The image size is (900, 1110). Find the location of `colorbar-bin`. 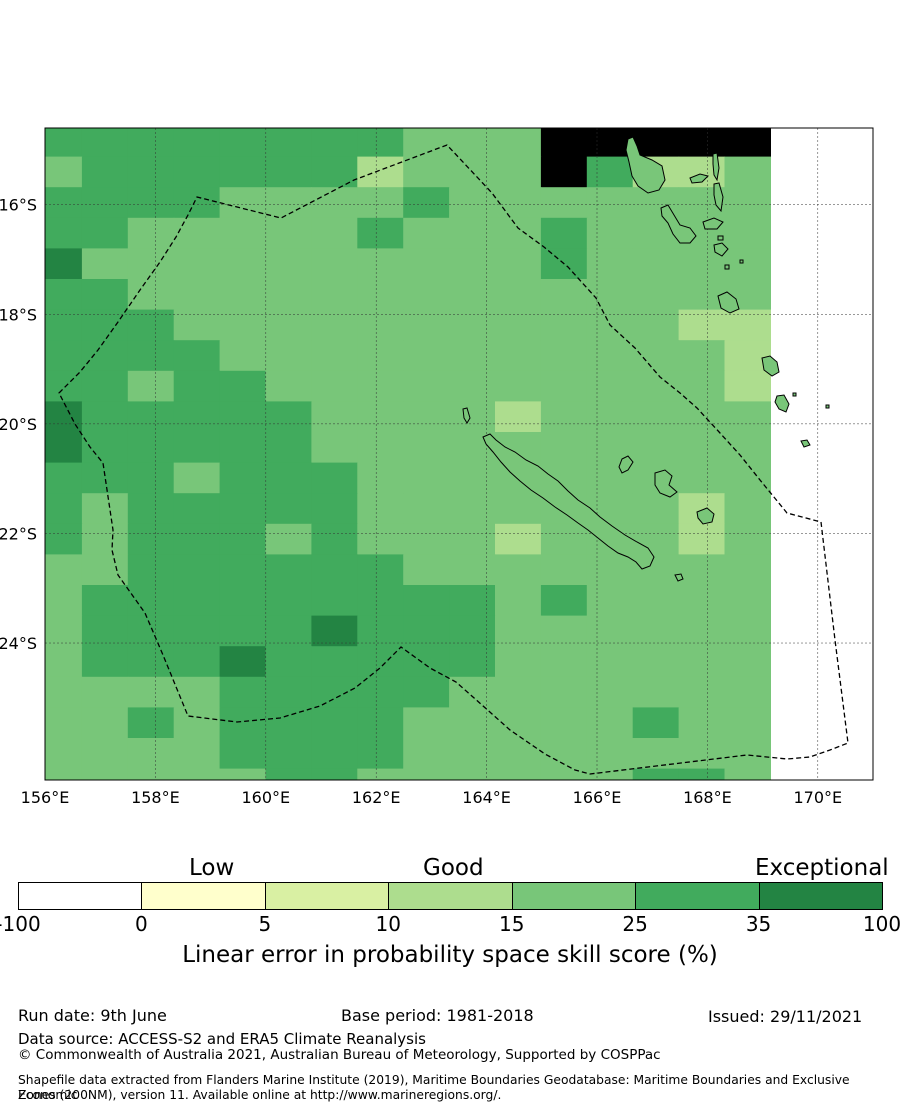

colorbar-bin is located at coordinates (203, 896).